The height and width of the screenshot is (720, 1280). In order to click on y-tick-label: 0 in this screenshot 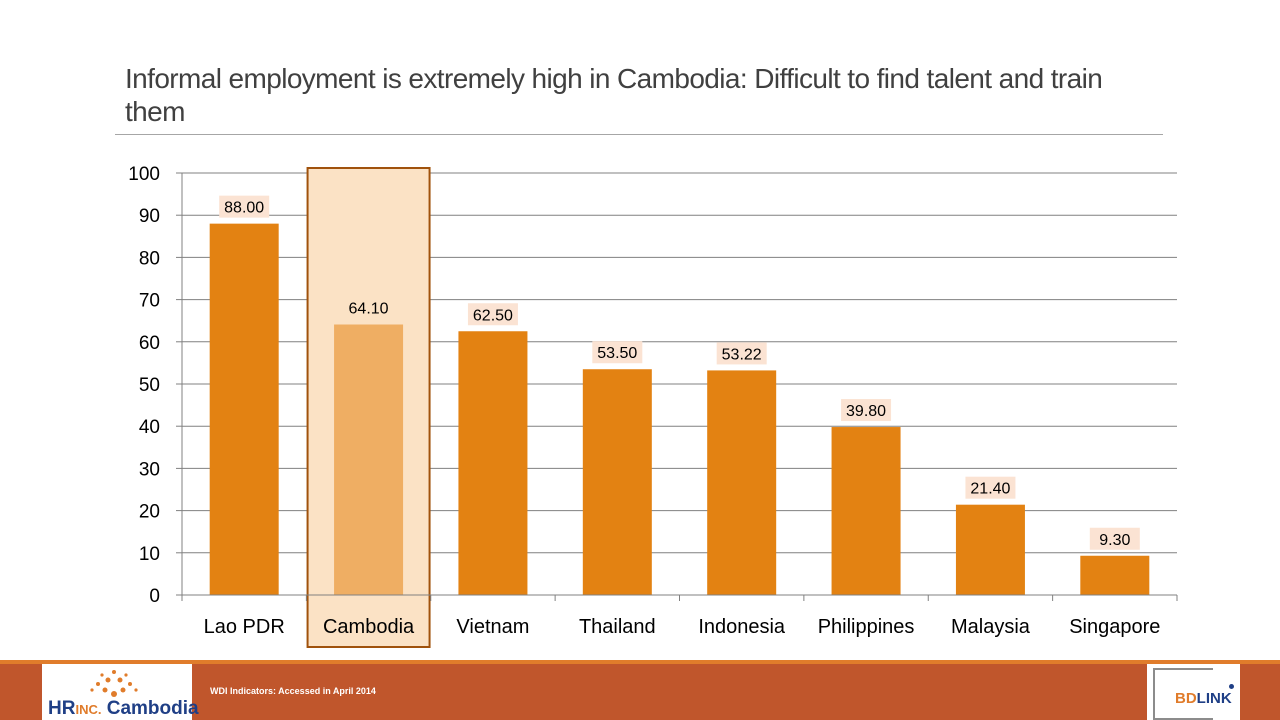, I will do `click(154, 596)`.